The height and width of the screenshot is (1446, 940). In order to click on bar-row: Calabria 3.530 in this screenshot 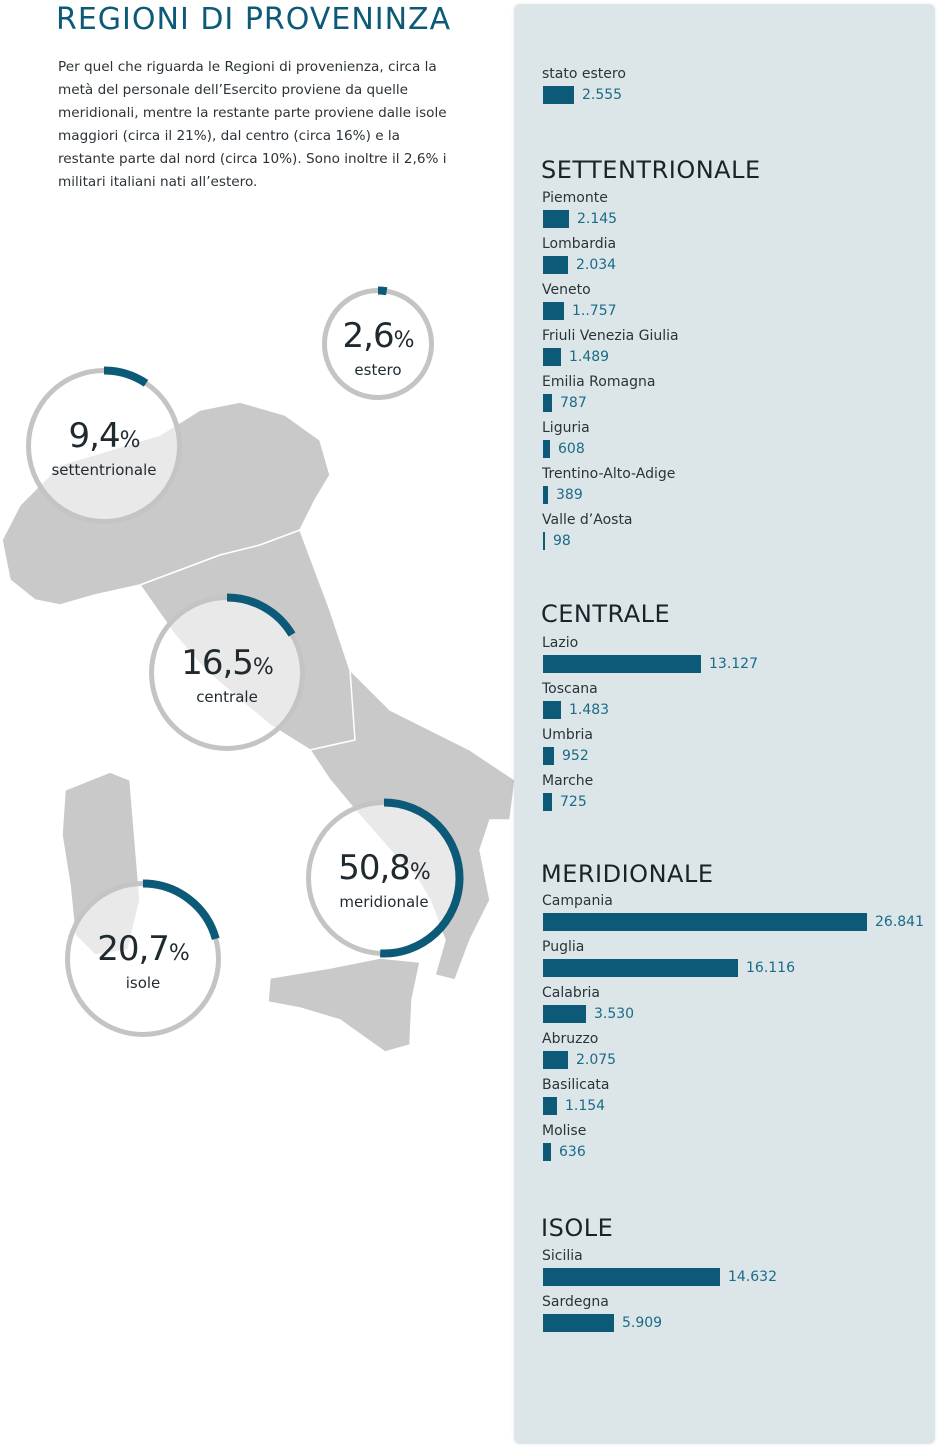, I will do `click(737, 1005)`.